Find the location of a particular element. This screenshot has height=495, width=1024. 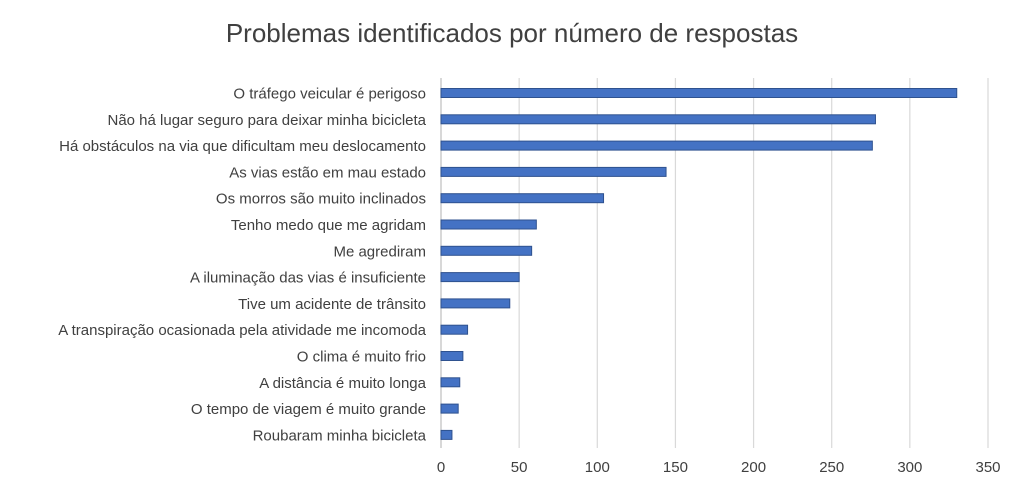

category-label: A iluminação das vias é insuficiente is located at coordinates (308, 278).